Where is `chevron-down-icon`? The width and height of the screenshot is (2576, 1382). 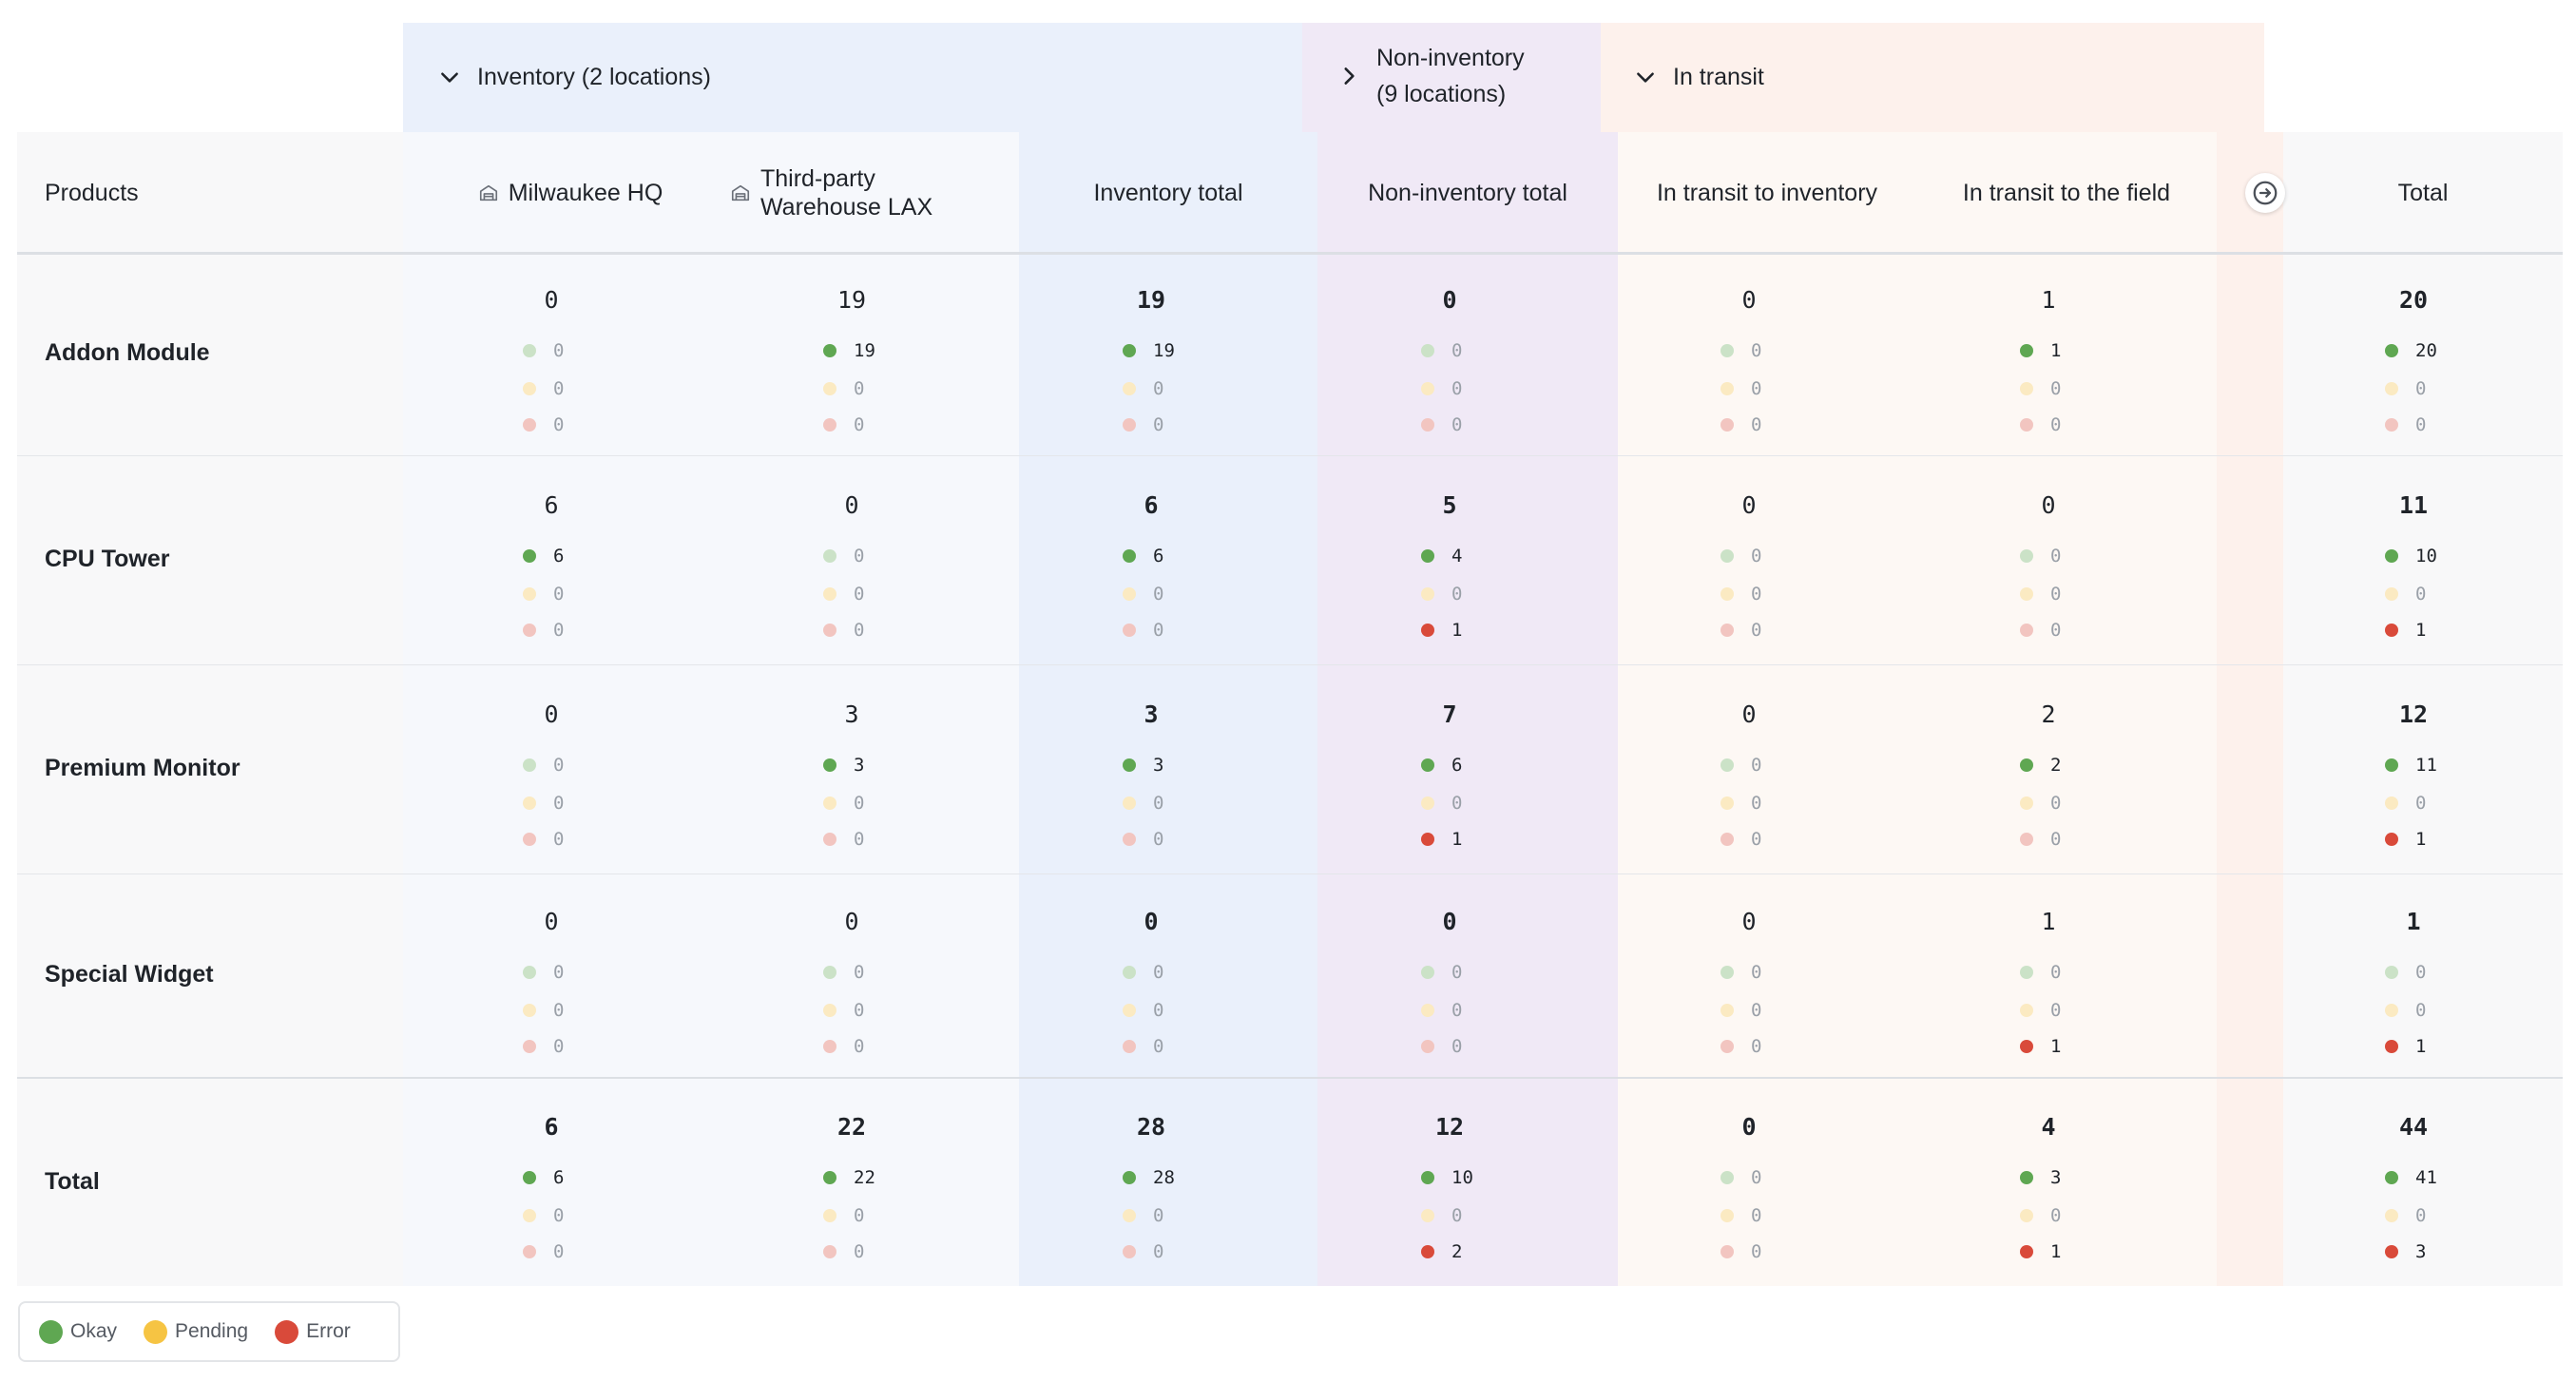
chevron-down-icon is located at coordinates (450, 77).